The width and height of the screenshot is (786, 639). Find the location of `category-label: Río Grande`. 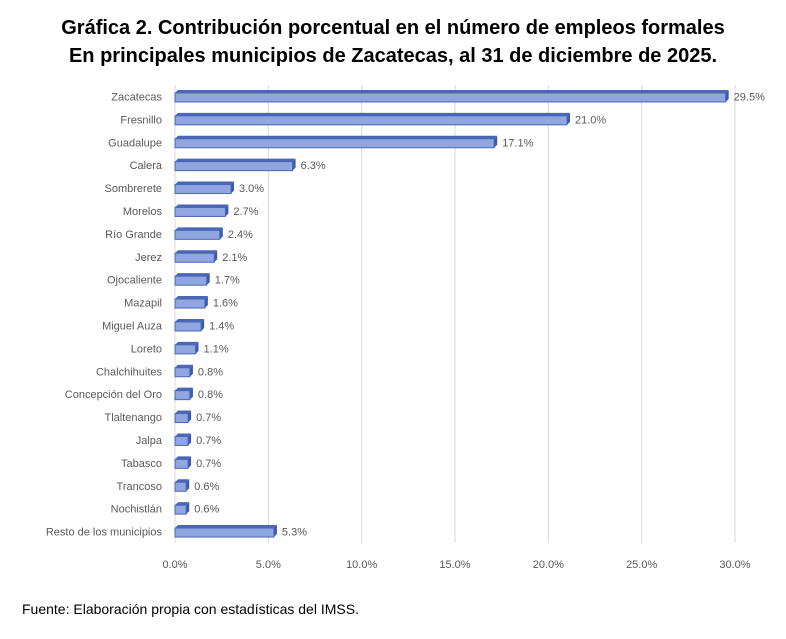

category-label: Río Grande is located at coordinates (133, 235).